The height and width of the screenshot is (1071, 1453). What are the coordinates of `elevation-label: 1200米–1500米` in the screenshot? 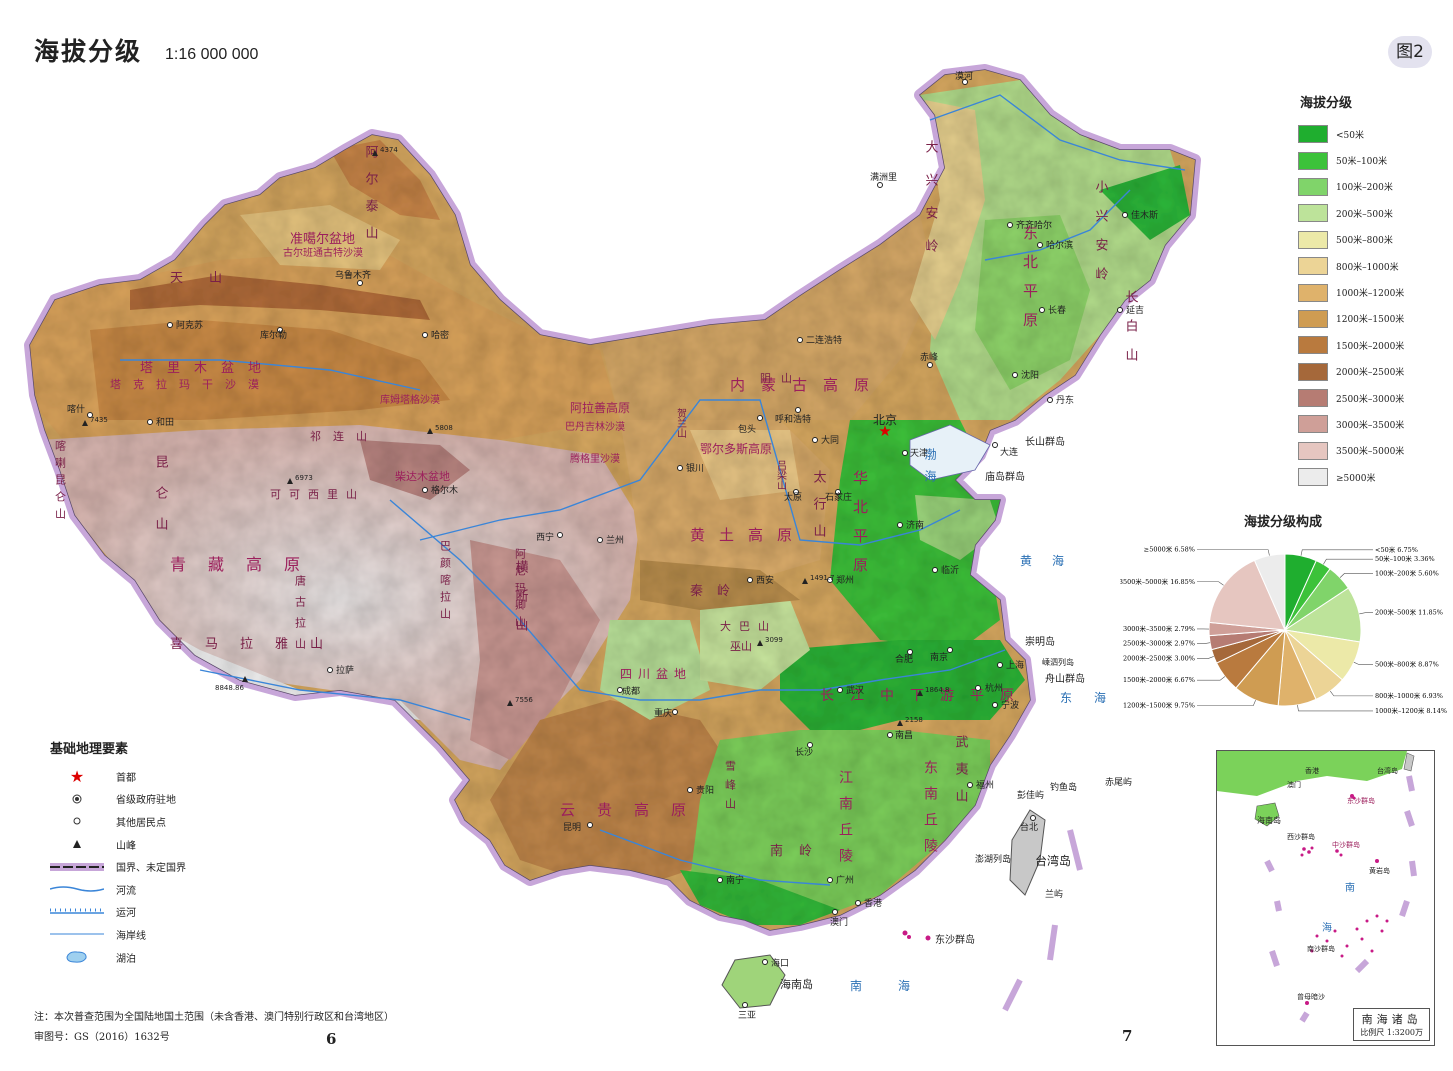 It's located at (1370, 320).